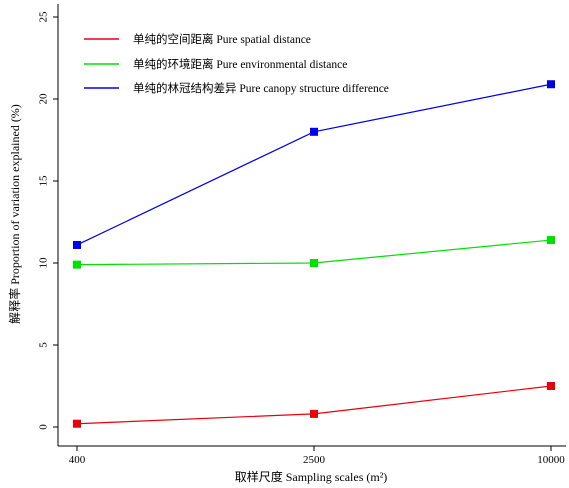 The image size is (569, 488). What do you see at coordinates (44, 263) in the screenshot?
I see `y-tick-label: 10` at bounding box center [44, 263].